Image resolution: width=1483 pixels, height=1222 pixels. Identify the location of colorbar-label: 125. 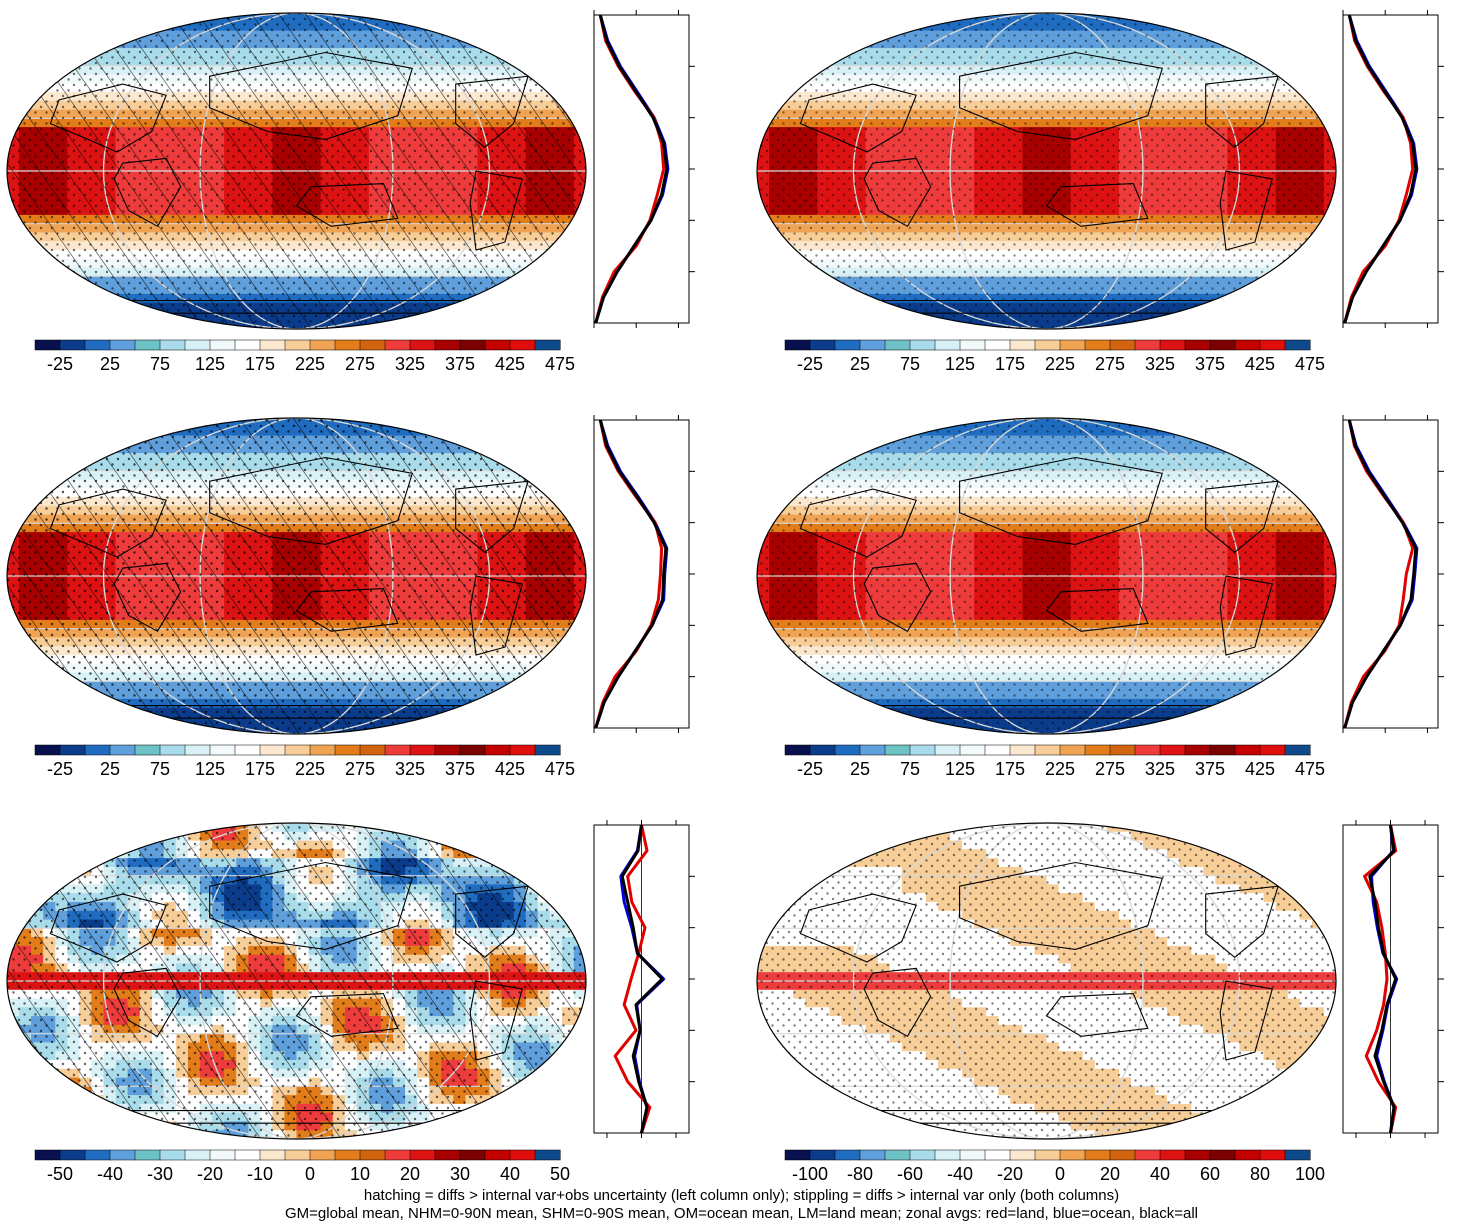
(960, 769).